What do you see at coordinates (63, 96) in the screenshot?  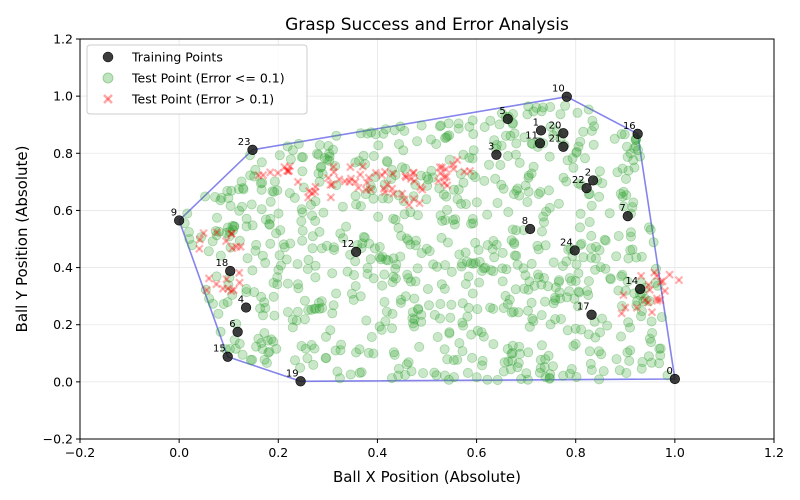 I see `y-tick-label: 1.0` at bounding box center [63, 96].